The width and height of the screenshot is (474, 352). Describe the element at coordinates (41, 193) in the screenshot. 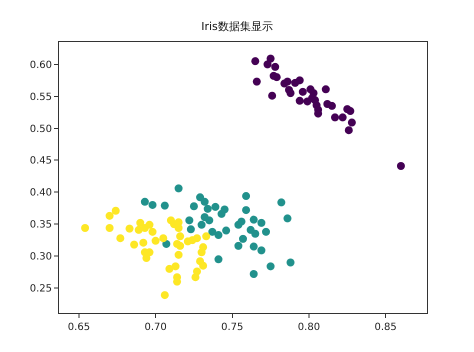

I see `y-tick-label: 0.40` at that location.